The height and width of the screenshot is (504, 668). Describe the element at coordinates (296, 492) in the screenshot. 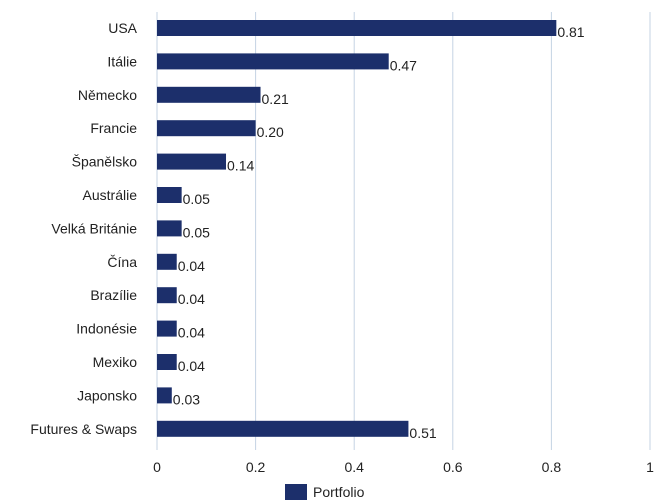

I see `legend-swatch` at that location.